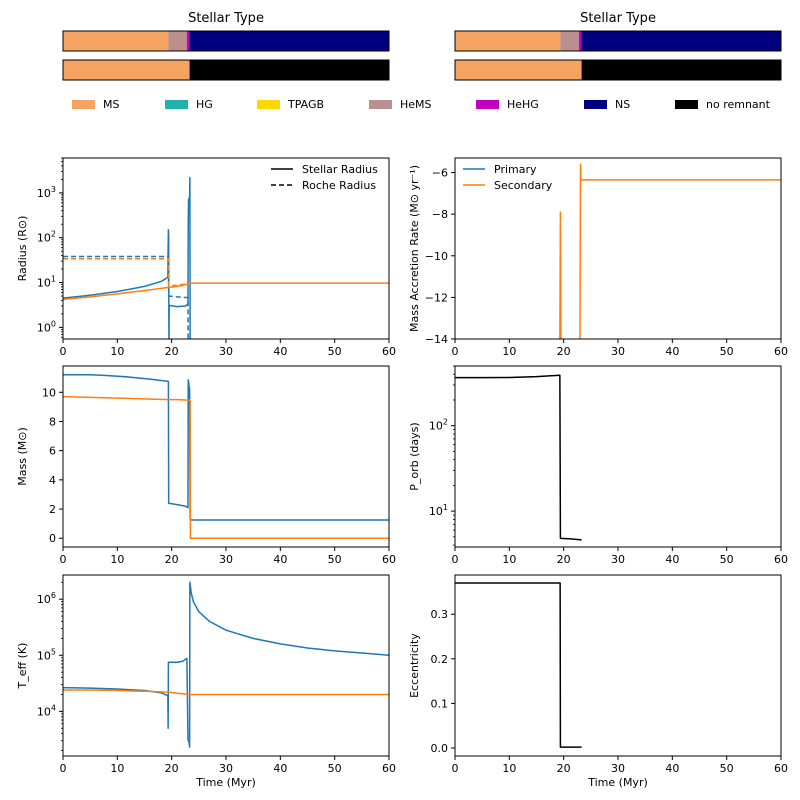 This screenshot has height=800, width=800. I want to click on stype-left-panel: Stellar Type, so click(226, 46).